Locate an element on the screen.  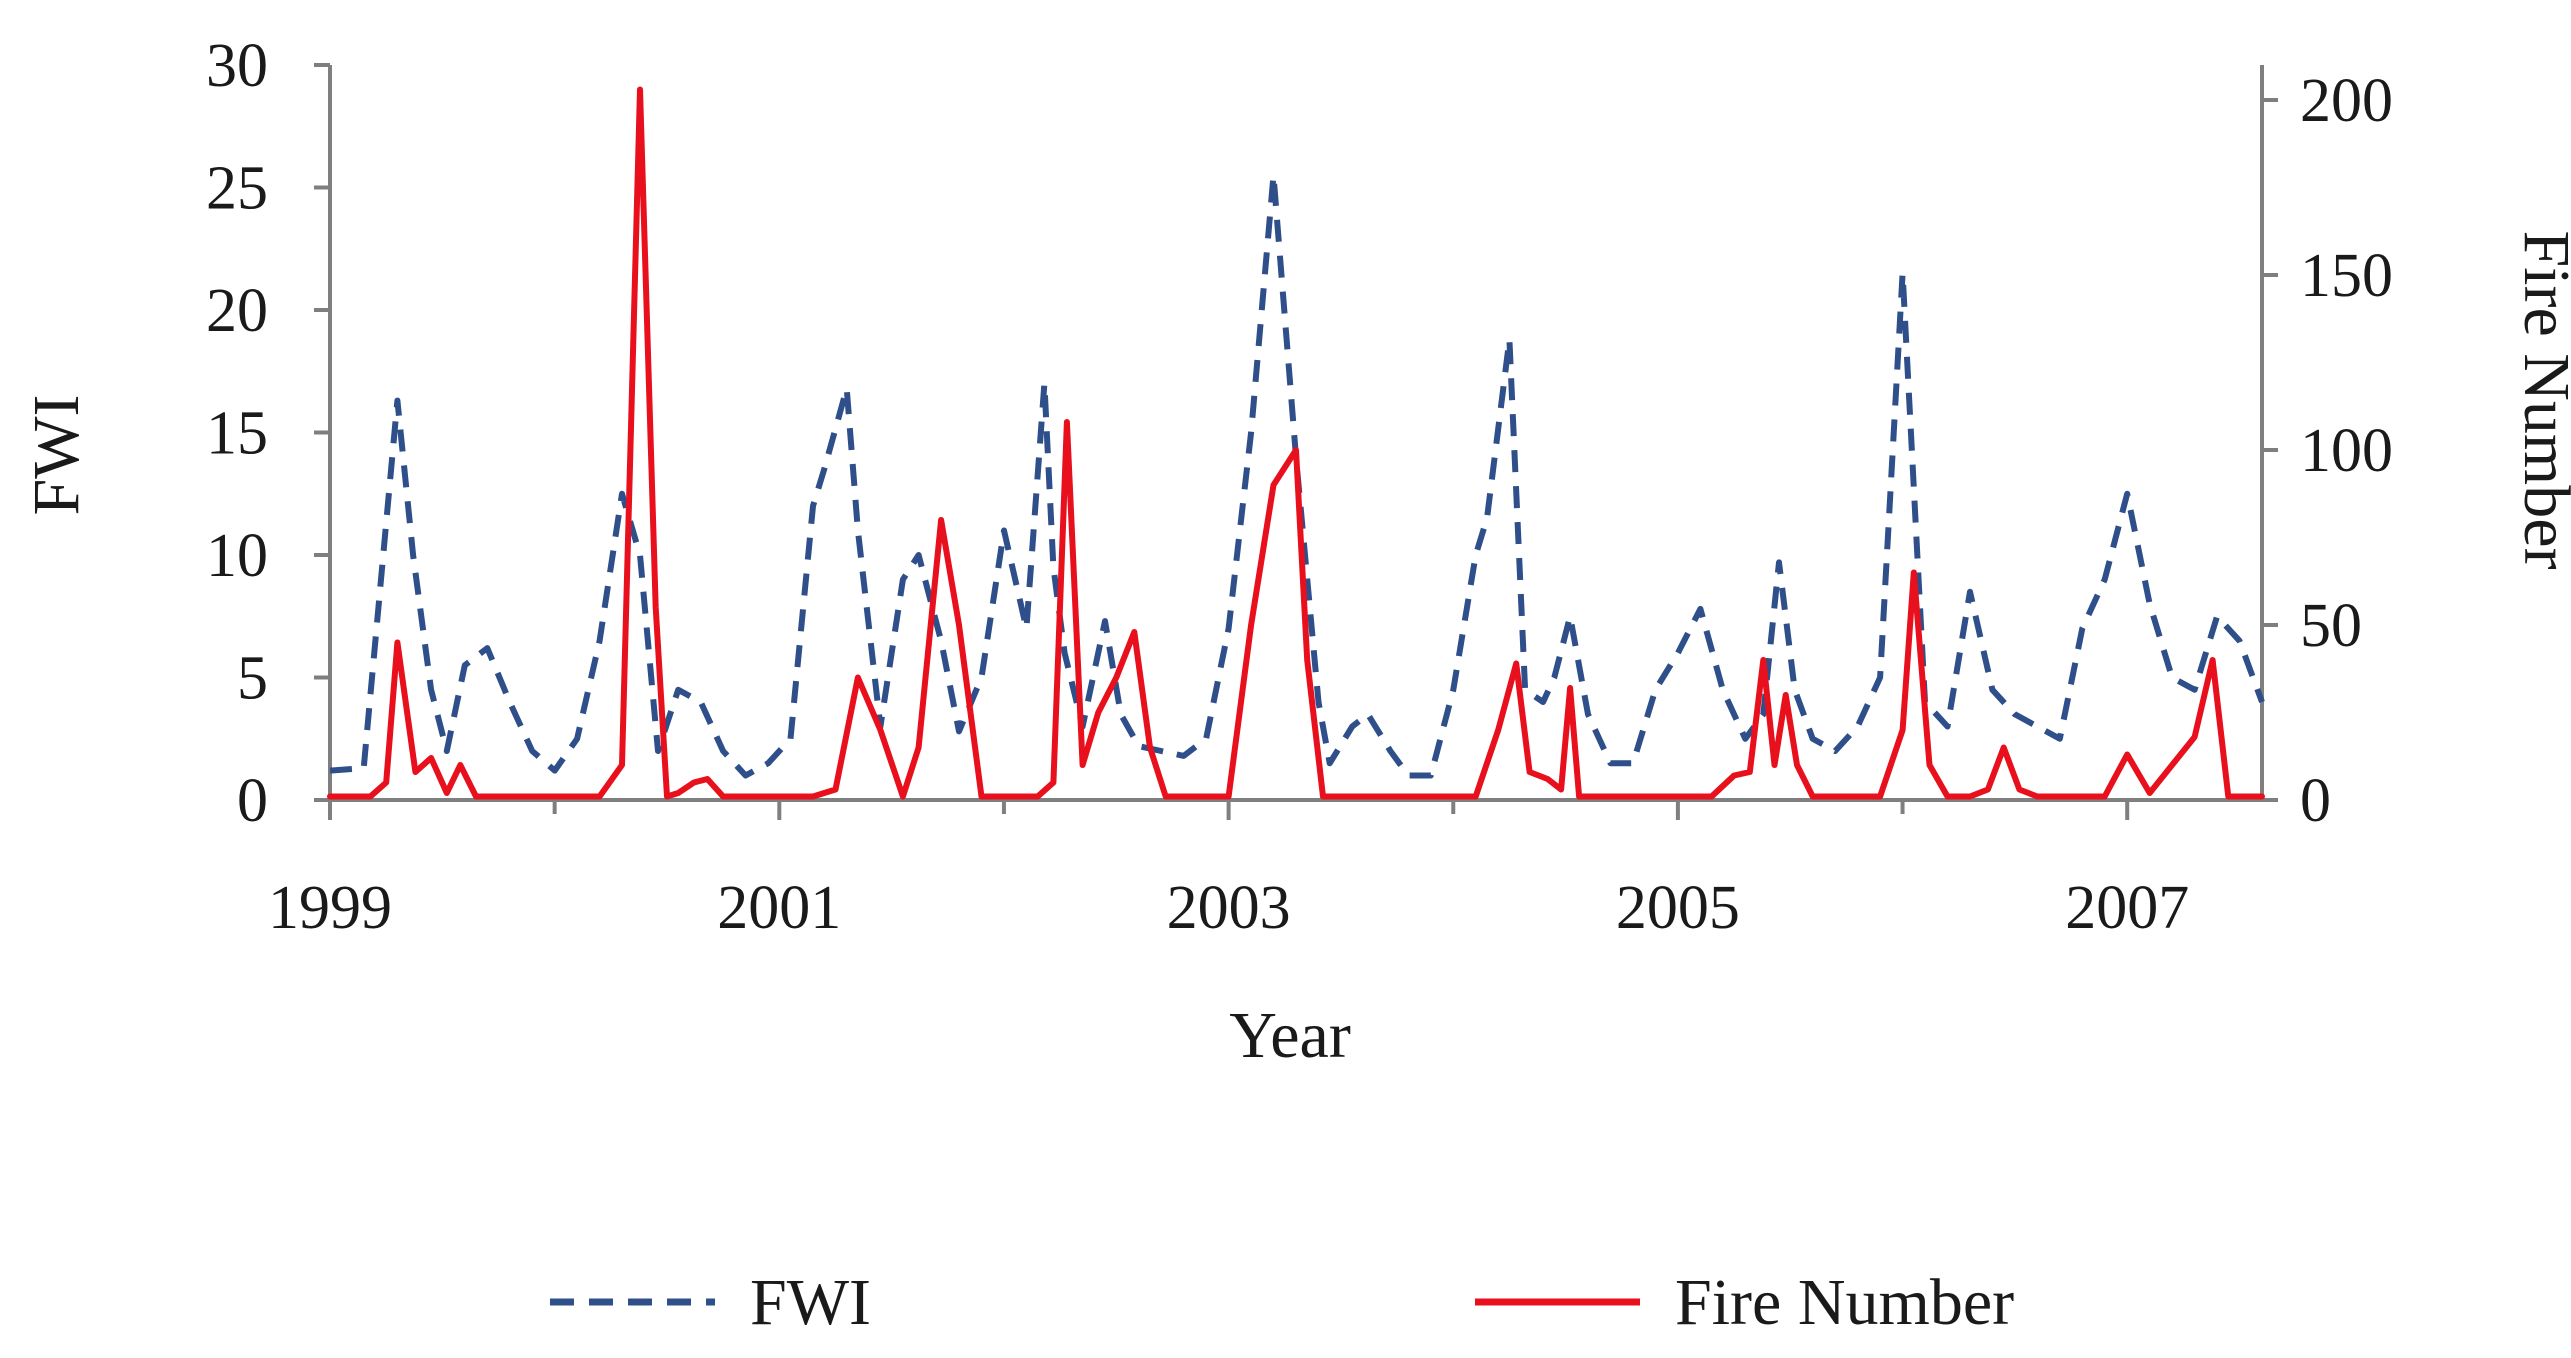
left-y-tick-label: 10 is located at coordinates (237, 556).